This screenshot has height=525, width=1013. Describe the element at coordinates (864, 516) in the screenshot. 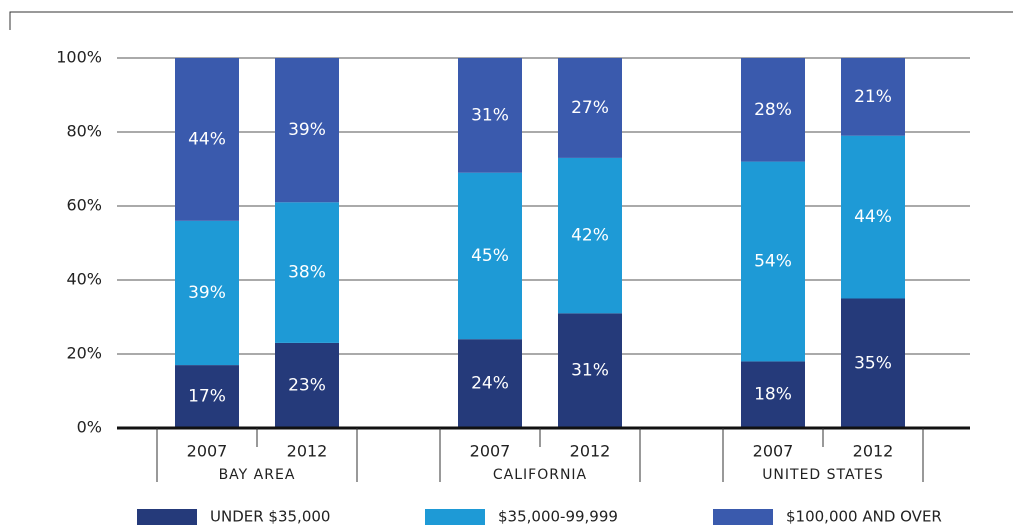

I see `legend-label: $100,000 AND OVER` at that location.